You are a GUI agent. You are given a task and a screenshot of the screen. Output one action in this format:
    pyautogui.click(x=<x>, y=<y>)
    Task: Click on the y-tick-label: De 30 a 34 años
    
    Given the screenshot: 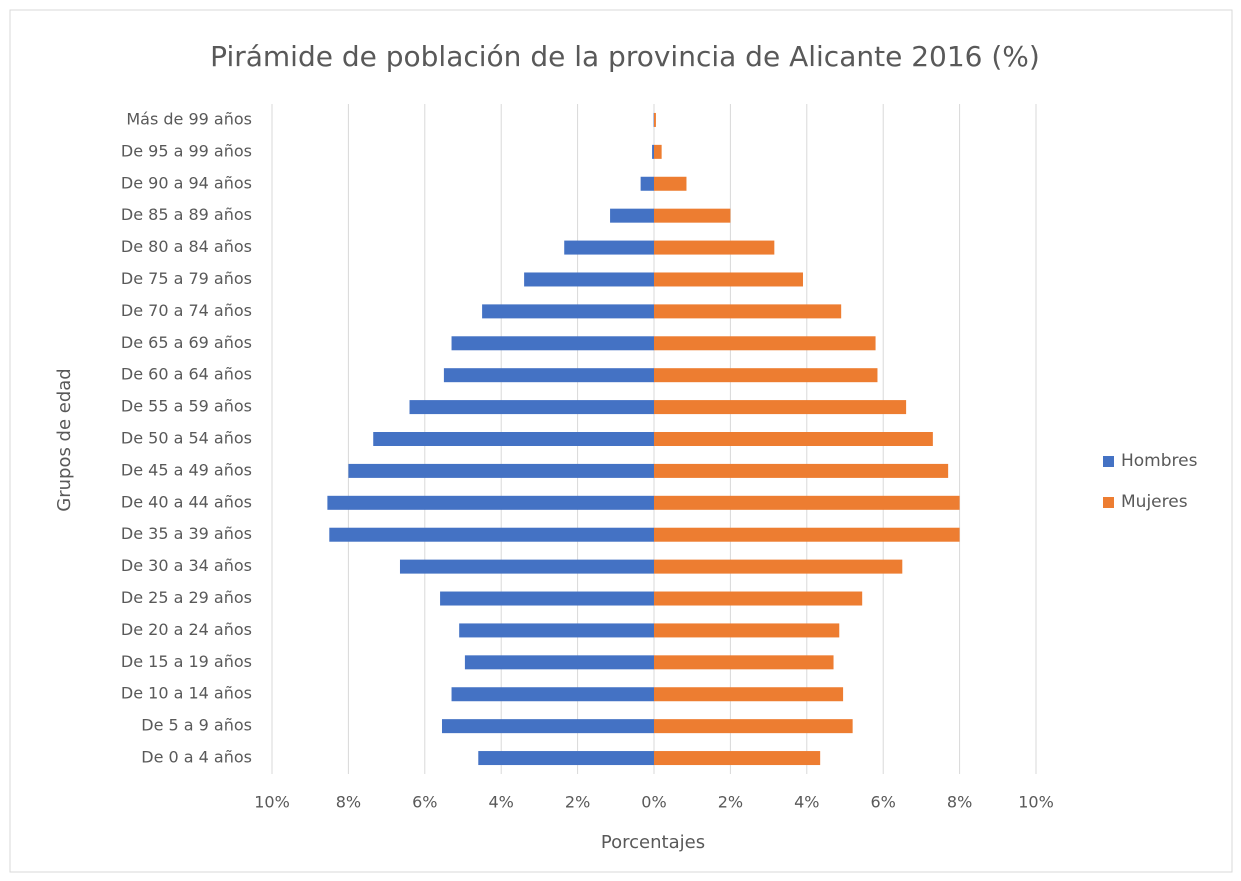 What is the action you would take?
    pyautogui.click(x=186, y=565)
    